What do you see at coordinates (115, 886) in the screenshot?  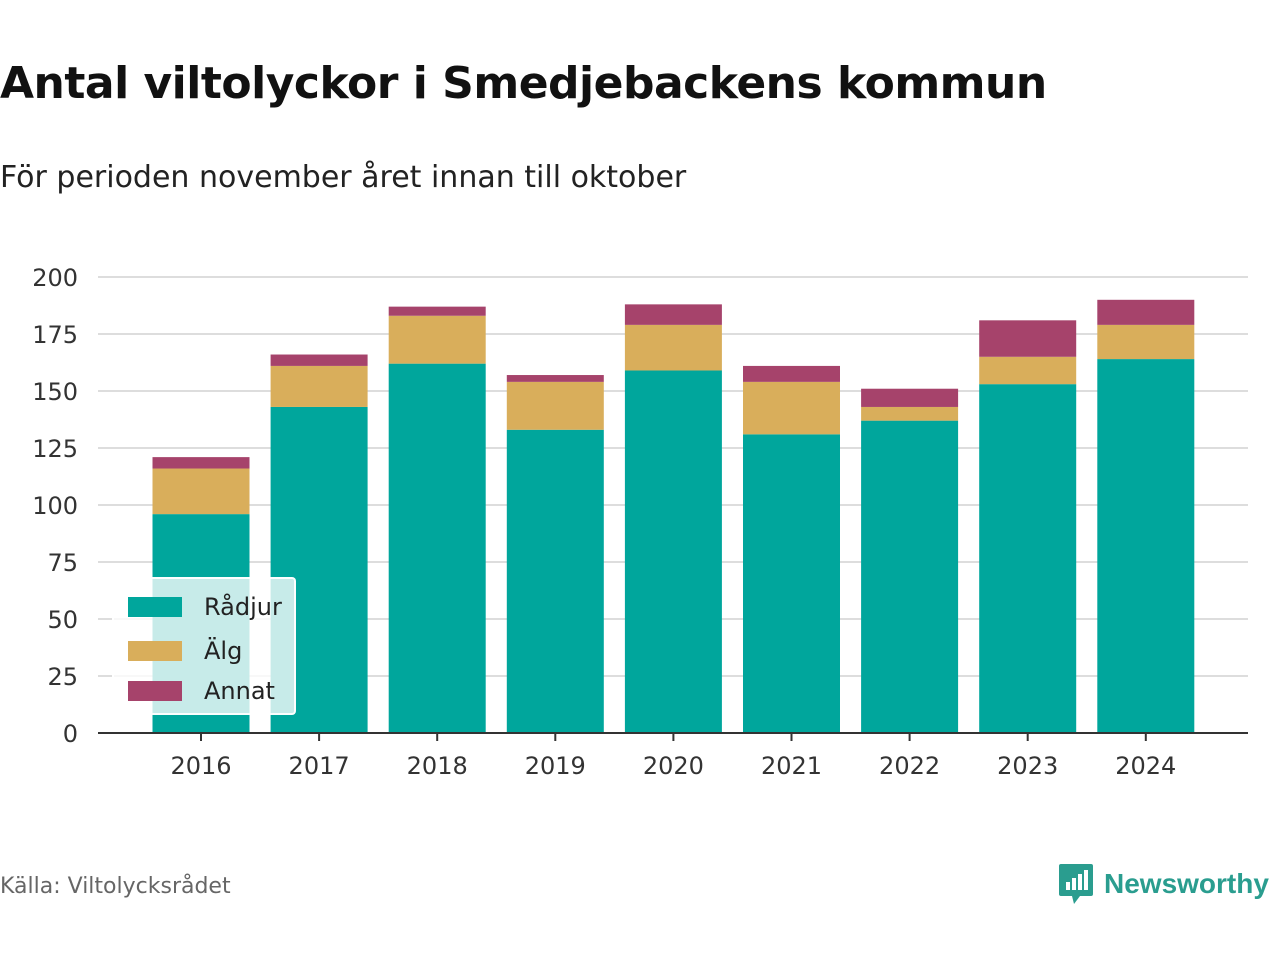 I see `source-note: Källa: Viltolycksrådet` at bounding box center [115, 886].